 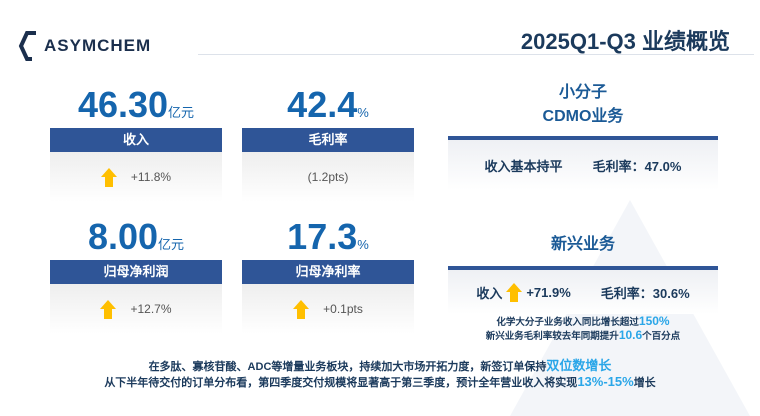 What do you see at coordinates (476, 54) in the screenshot?
I see `divider` at bounding box center [476, 54].